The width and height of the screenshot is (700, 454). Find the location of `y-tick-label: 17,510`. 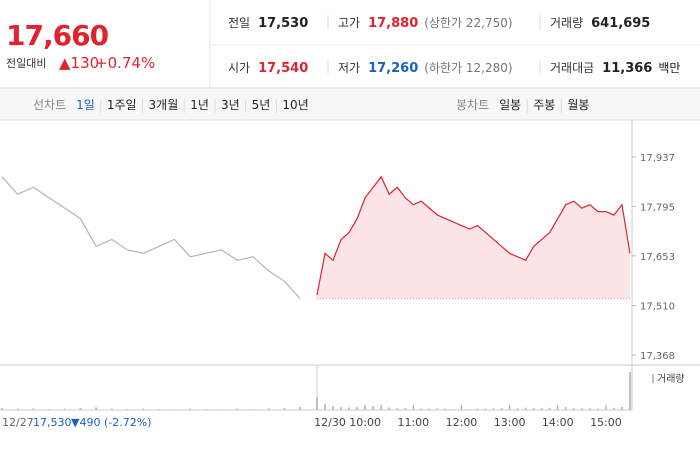

y-tick-label: 17,510 is located at coordinates (657, 307).